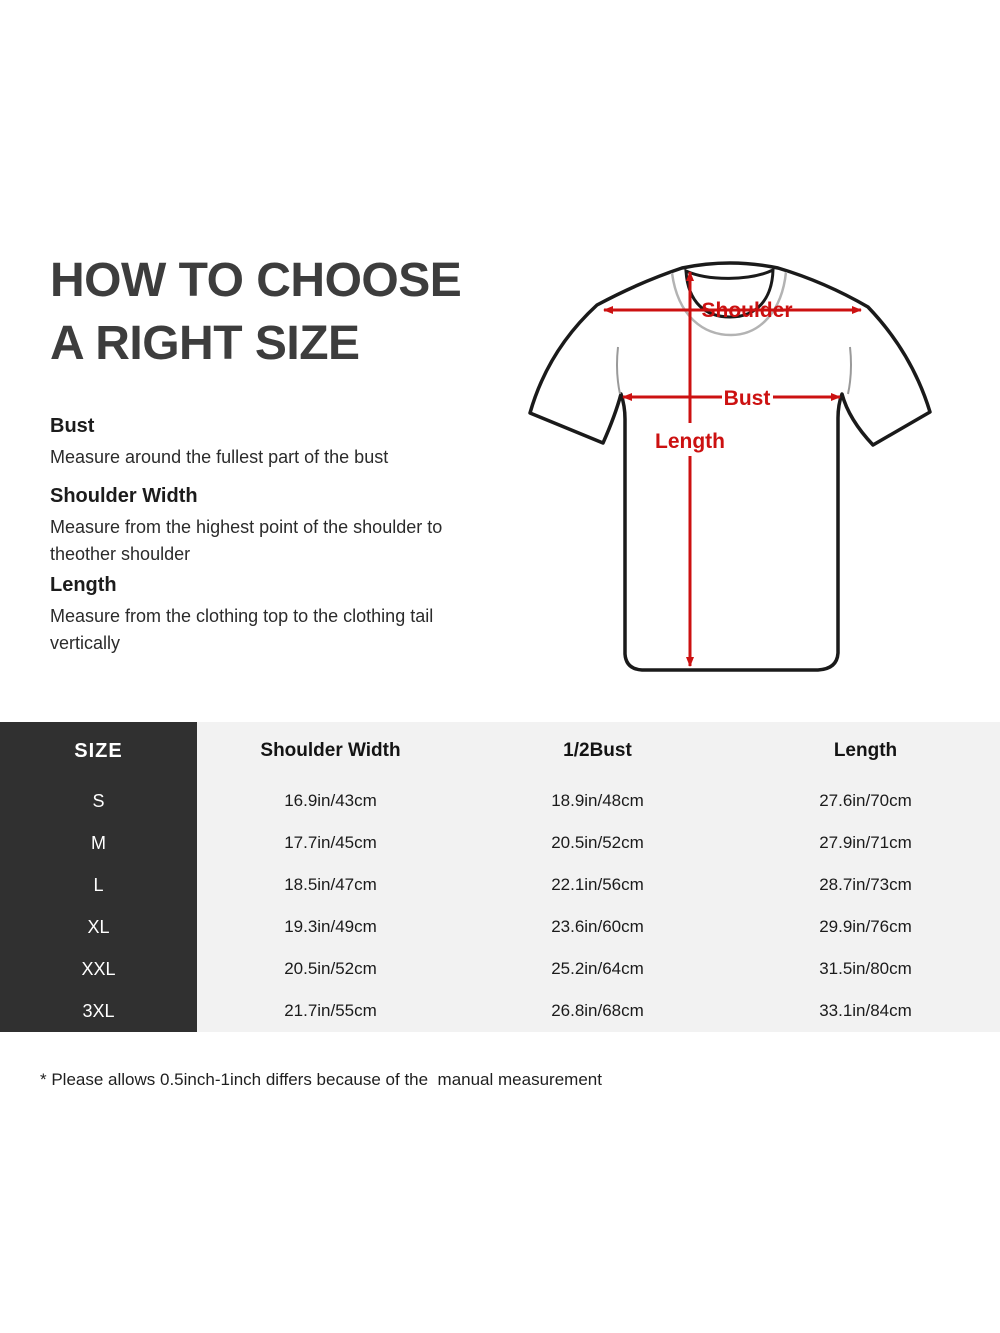 The width and height of the screenshot is (1000, 1333). I want to click on page-title: HOW TO CHOOSE A RIGHT SIZE, so click(280, 312).